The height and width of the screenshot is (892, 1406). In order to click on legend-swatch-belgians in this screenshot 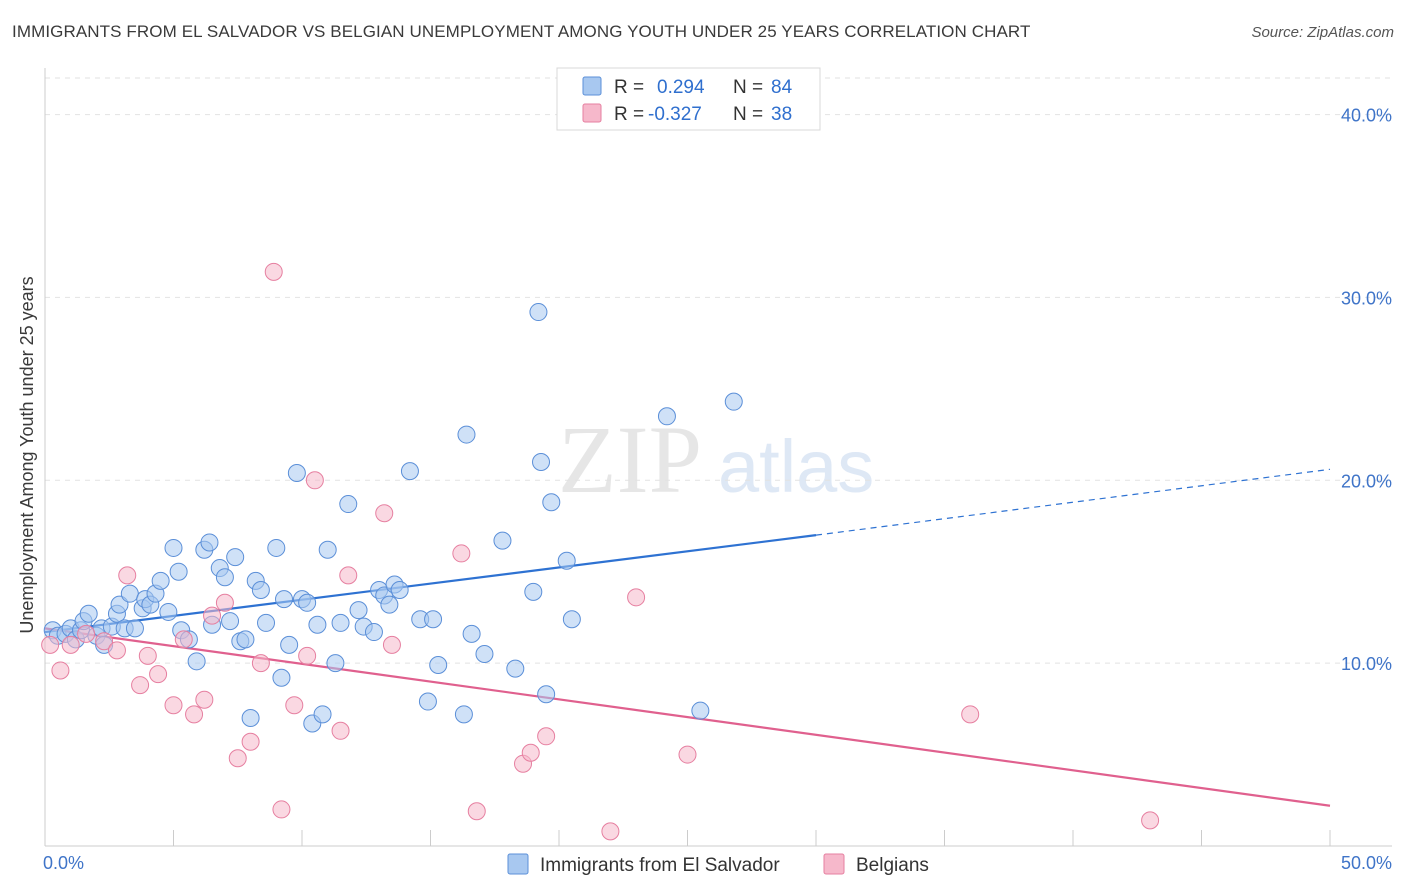, I will do `click(592, 113)`.